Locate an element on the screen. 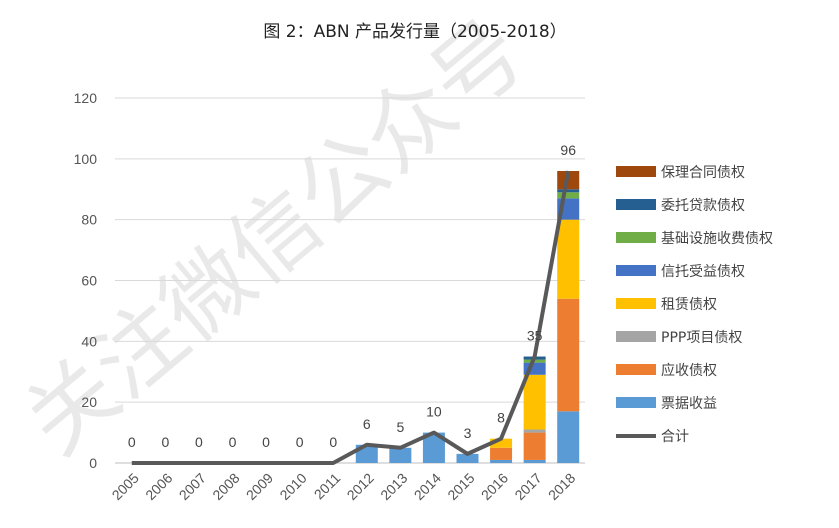 The image size is (839, 528). legend-label: 租赁债权 is located at coordinates (689, 305).